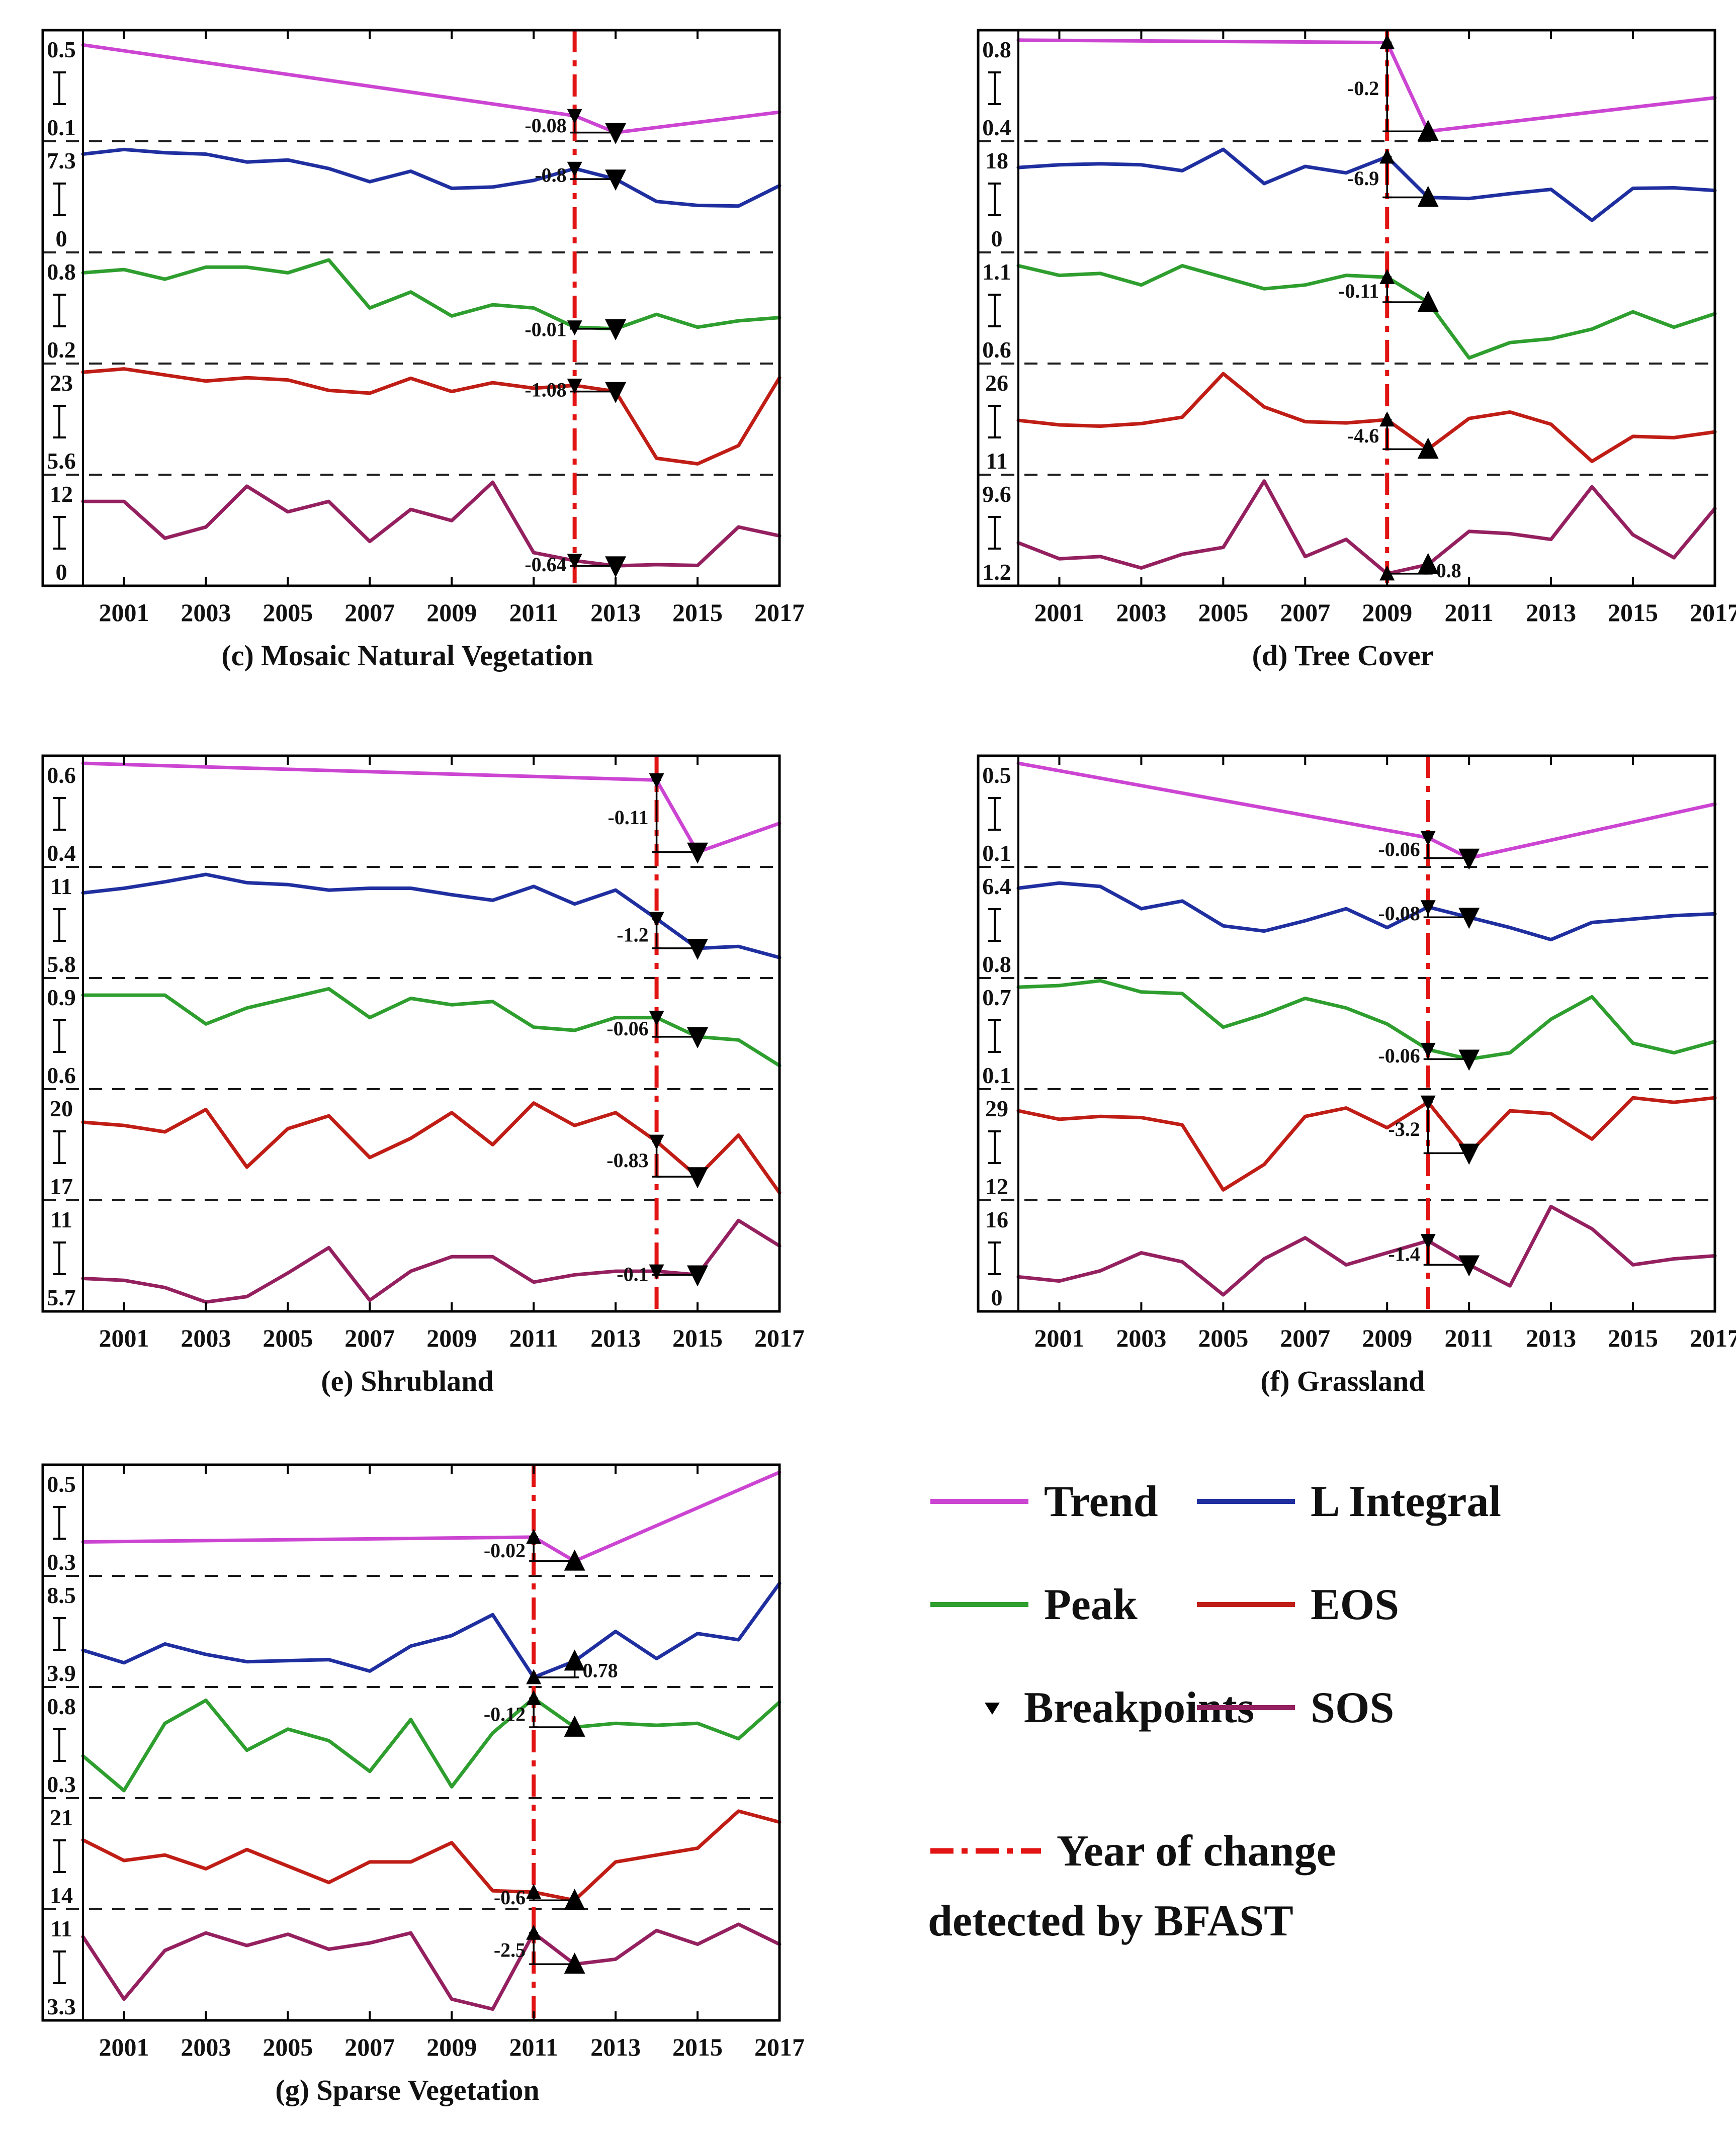 Image resolution: width=1736 pixels, height=2132 pixels. What do you see at coordinates (62, 2006) in the screenshot?
I see `y-axis-min-label: 3.3` at bounding box center [62, 2006].